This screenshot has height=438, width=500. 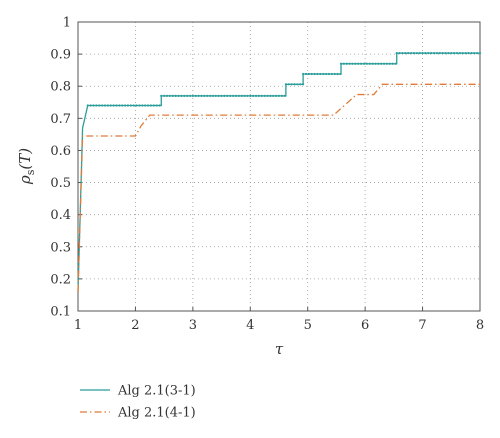 What do you see at coordinates (30, 172) in the screenshot?
I see `y-axis-label-sub: s` at bounding box center [30, 172].